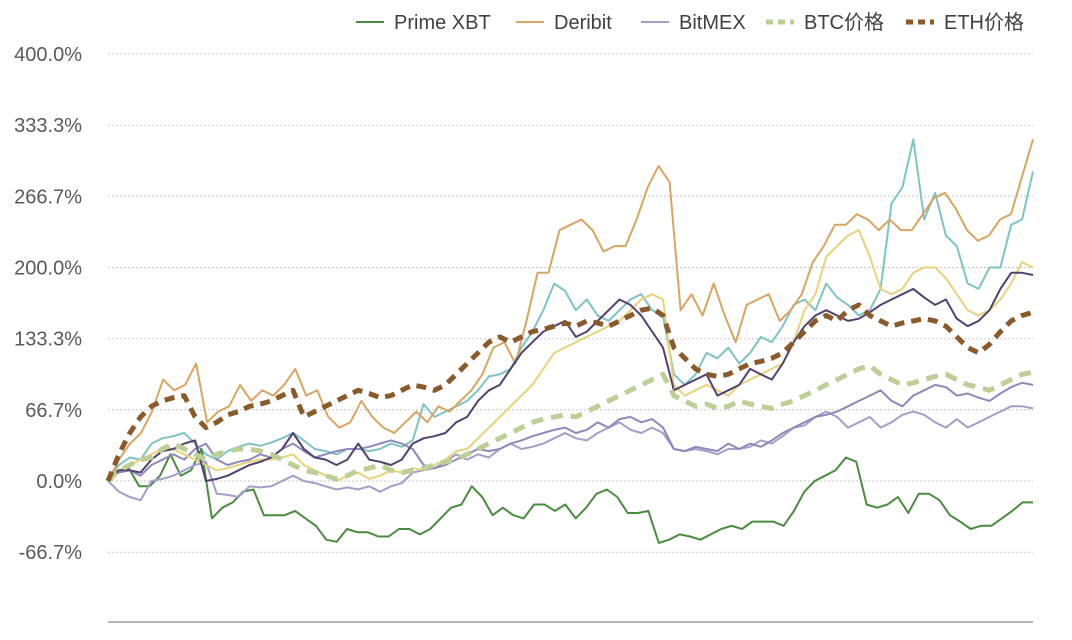 This screenshot has height=640, width=1072. What do you see at coordinates (59, 482) in the screenshot?
I see `y-tick-label: 0.0%` at bounding box center [59, 482].